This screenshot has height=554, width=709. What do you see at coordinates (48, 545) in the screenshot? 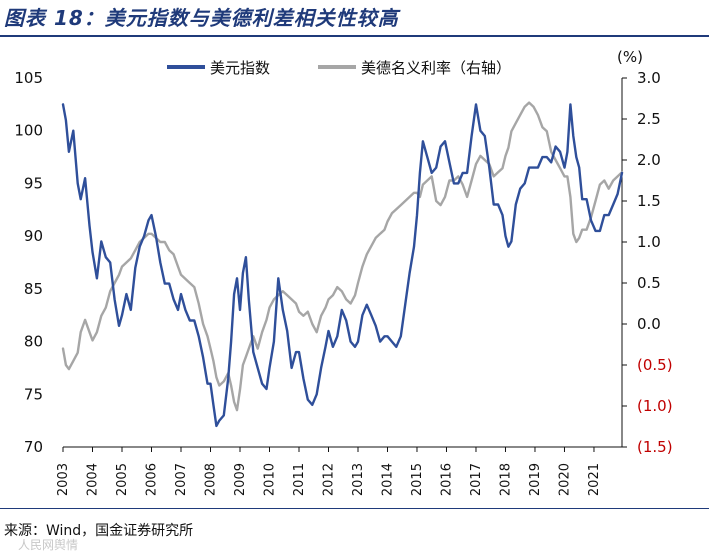
I see `watermark-text: 人民网舆情` at bounding box center [48, 545].